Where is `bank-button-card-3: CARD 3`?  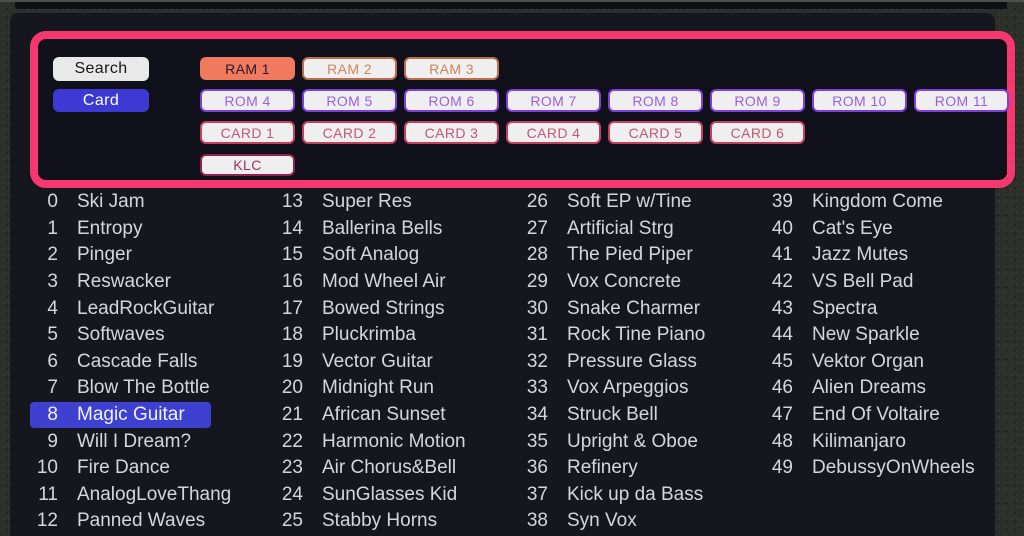
bank-button-card-3: CARD 3 is located at coordinates (451, 132).